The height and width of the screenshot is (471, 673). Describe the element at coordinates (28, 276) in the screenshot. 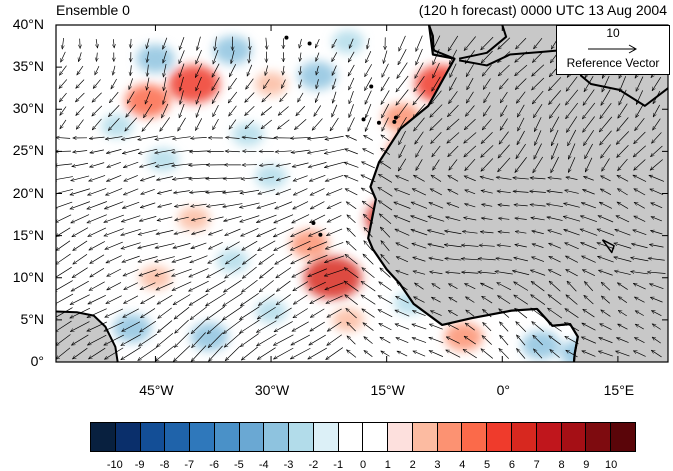

I see `lat-label-10n: 10°N` at that location.